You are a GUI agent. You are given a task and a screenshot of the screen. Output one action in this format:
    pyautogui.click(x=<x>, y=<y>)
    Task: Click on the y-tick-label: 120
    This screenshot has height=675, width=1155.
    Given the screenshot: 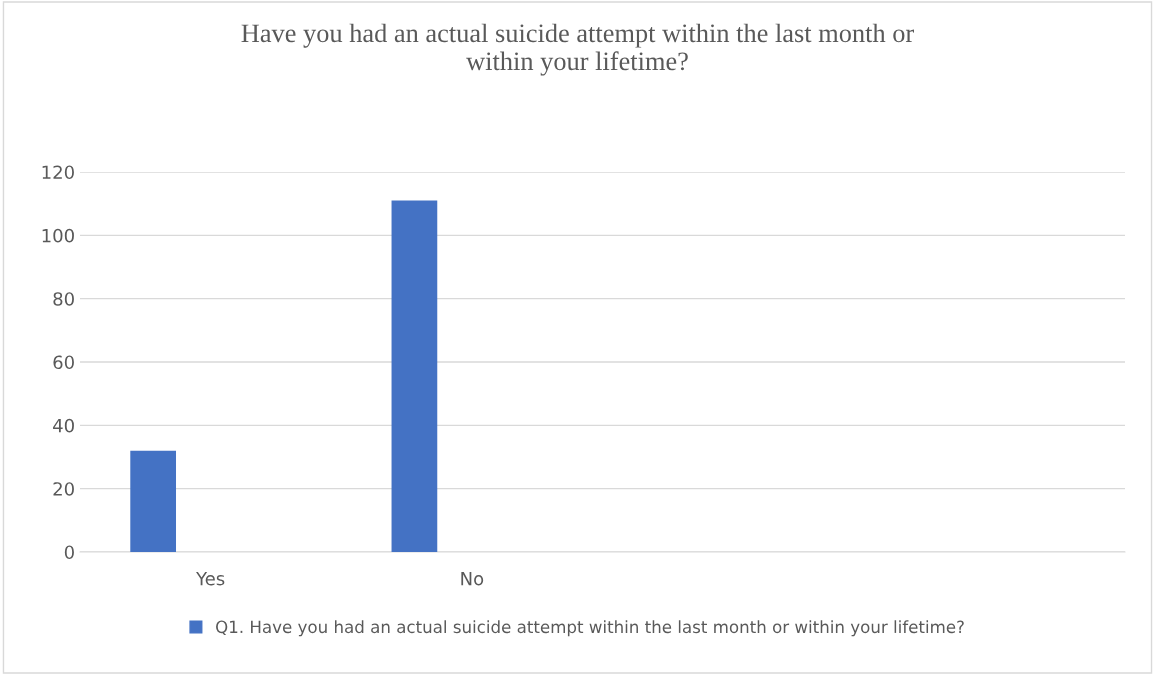 What is the action you would take?
    pyautogui.click(x=58, y=172)
    